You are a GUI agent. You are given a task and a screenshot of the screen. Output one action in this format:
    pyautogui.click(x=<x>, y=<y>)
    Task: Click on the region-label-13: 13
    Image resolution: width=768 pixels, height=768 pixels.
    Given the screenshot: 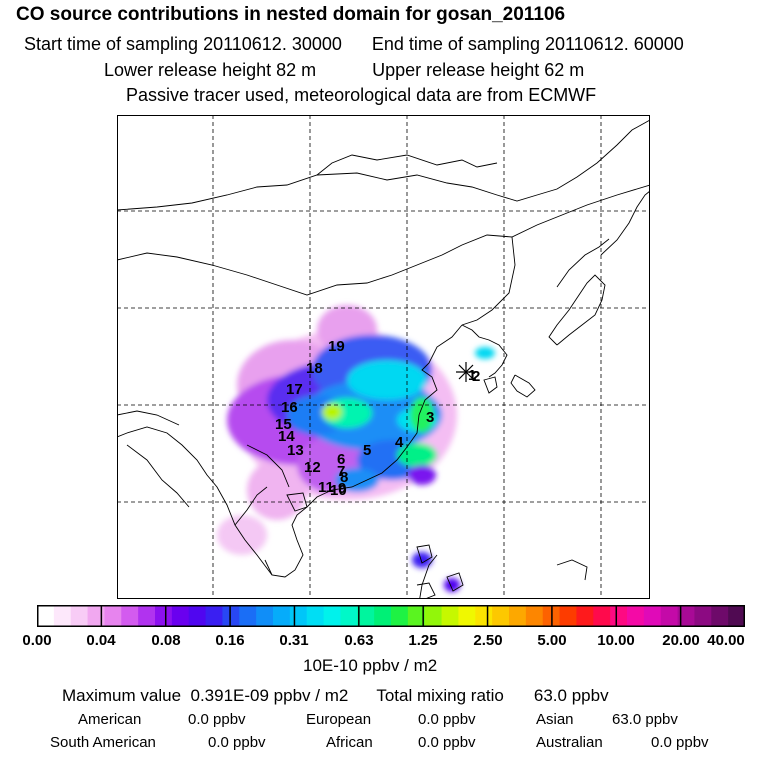 What is the action you would take?
    pyautogui.click(x=295, y=450)
    